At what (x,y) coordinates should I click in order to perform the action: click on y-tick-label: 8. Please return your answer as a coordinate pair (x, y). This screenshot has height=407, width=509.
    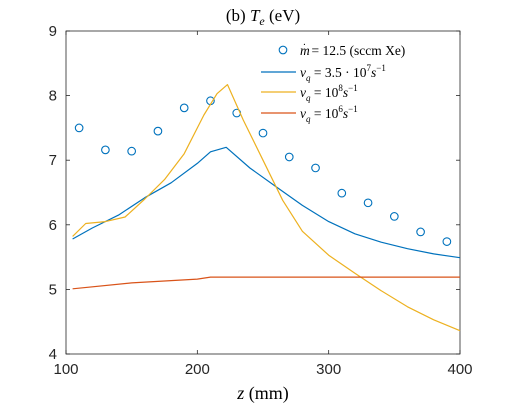
    Looking at the image, I should click on (53, 96).